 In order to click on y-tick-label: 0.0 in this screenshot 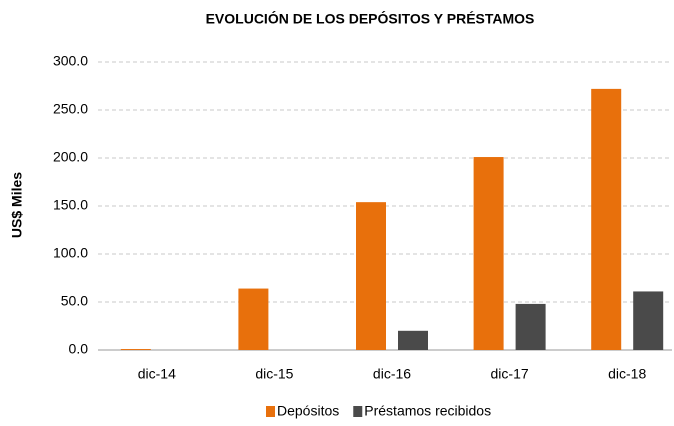, I will do `click(79, 349)`.